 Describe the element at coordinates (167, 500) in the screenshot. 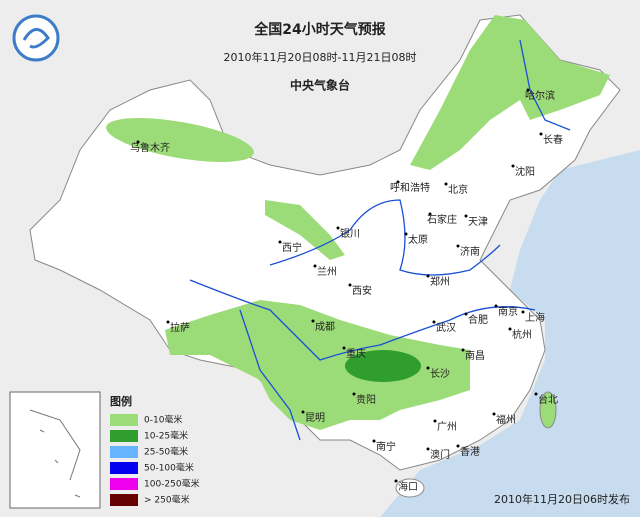

I see `legend-label: > 250毫米` at that location.